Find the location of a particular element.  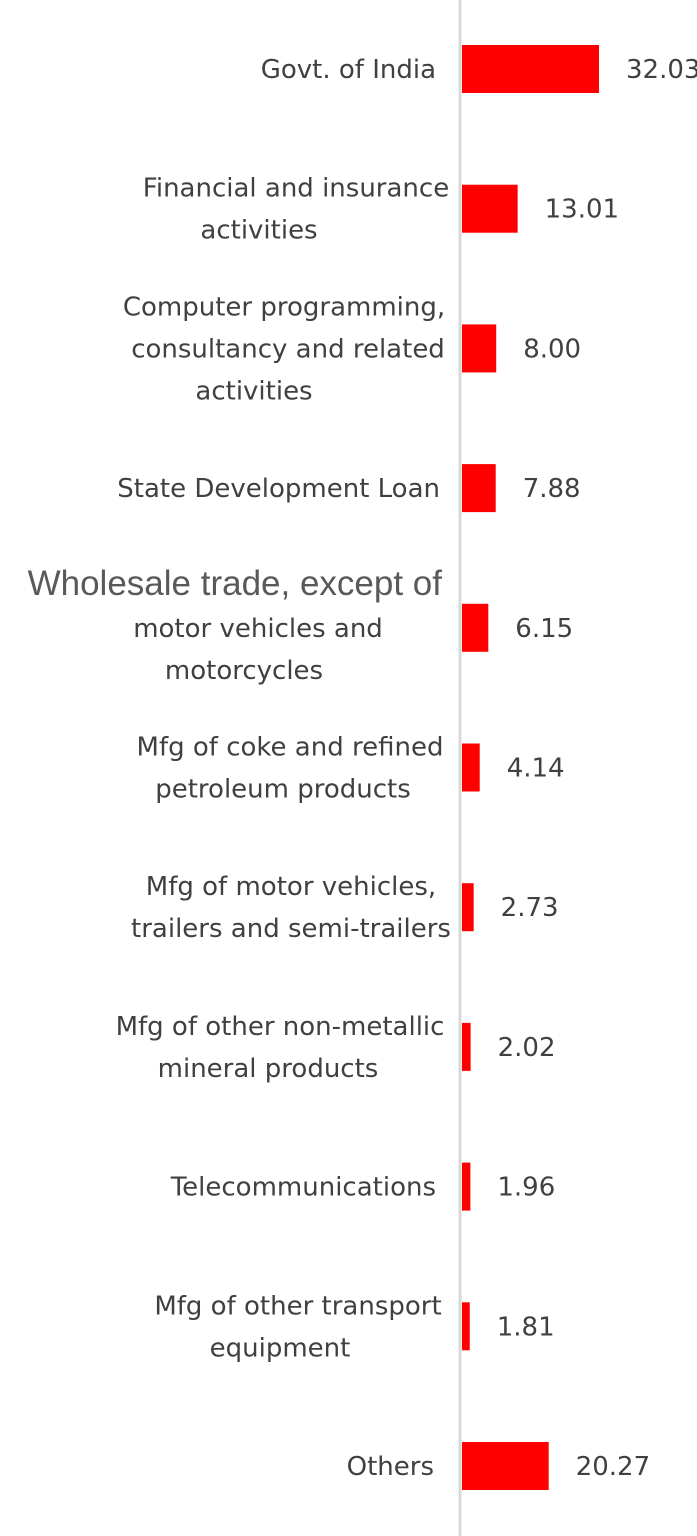

category-label: Financial and insurance is located at coordinates (296, 189).